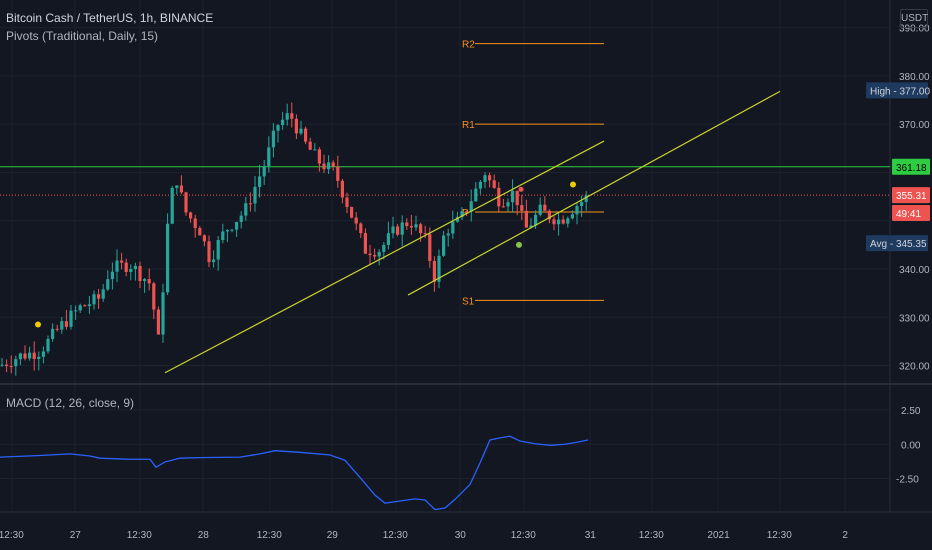  I want to click on price-label-avg-text: Avg - 345.35, so click(898, 244).